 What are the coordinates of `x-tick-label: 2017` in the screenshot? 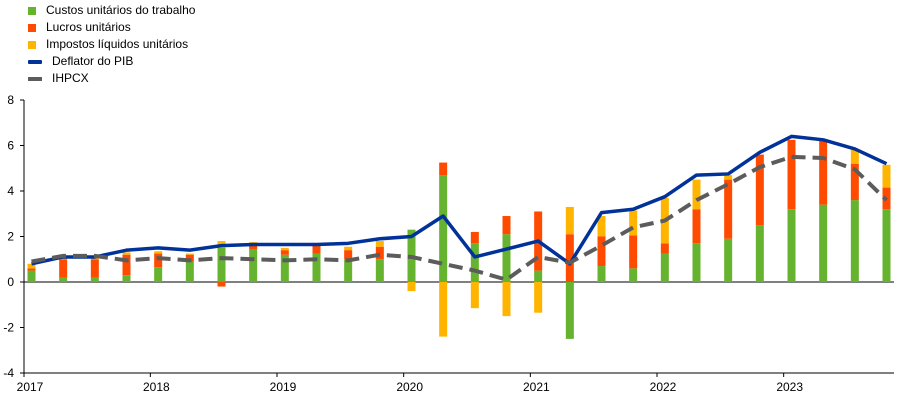 It's located at (30, 387).